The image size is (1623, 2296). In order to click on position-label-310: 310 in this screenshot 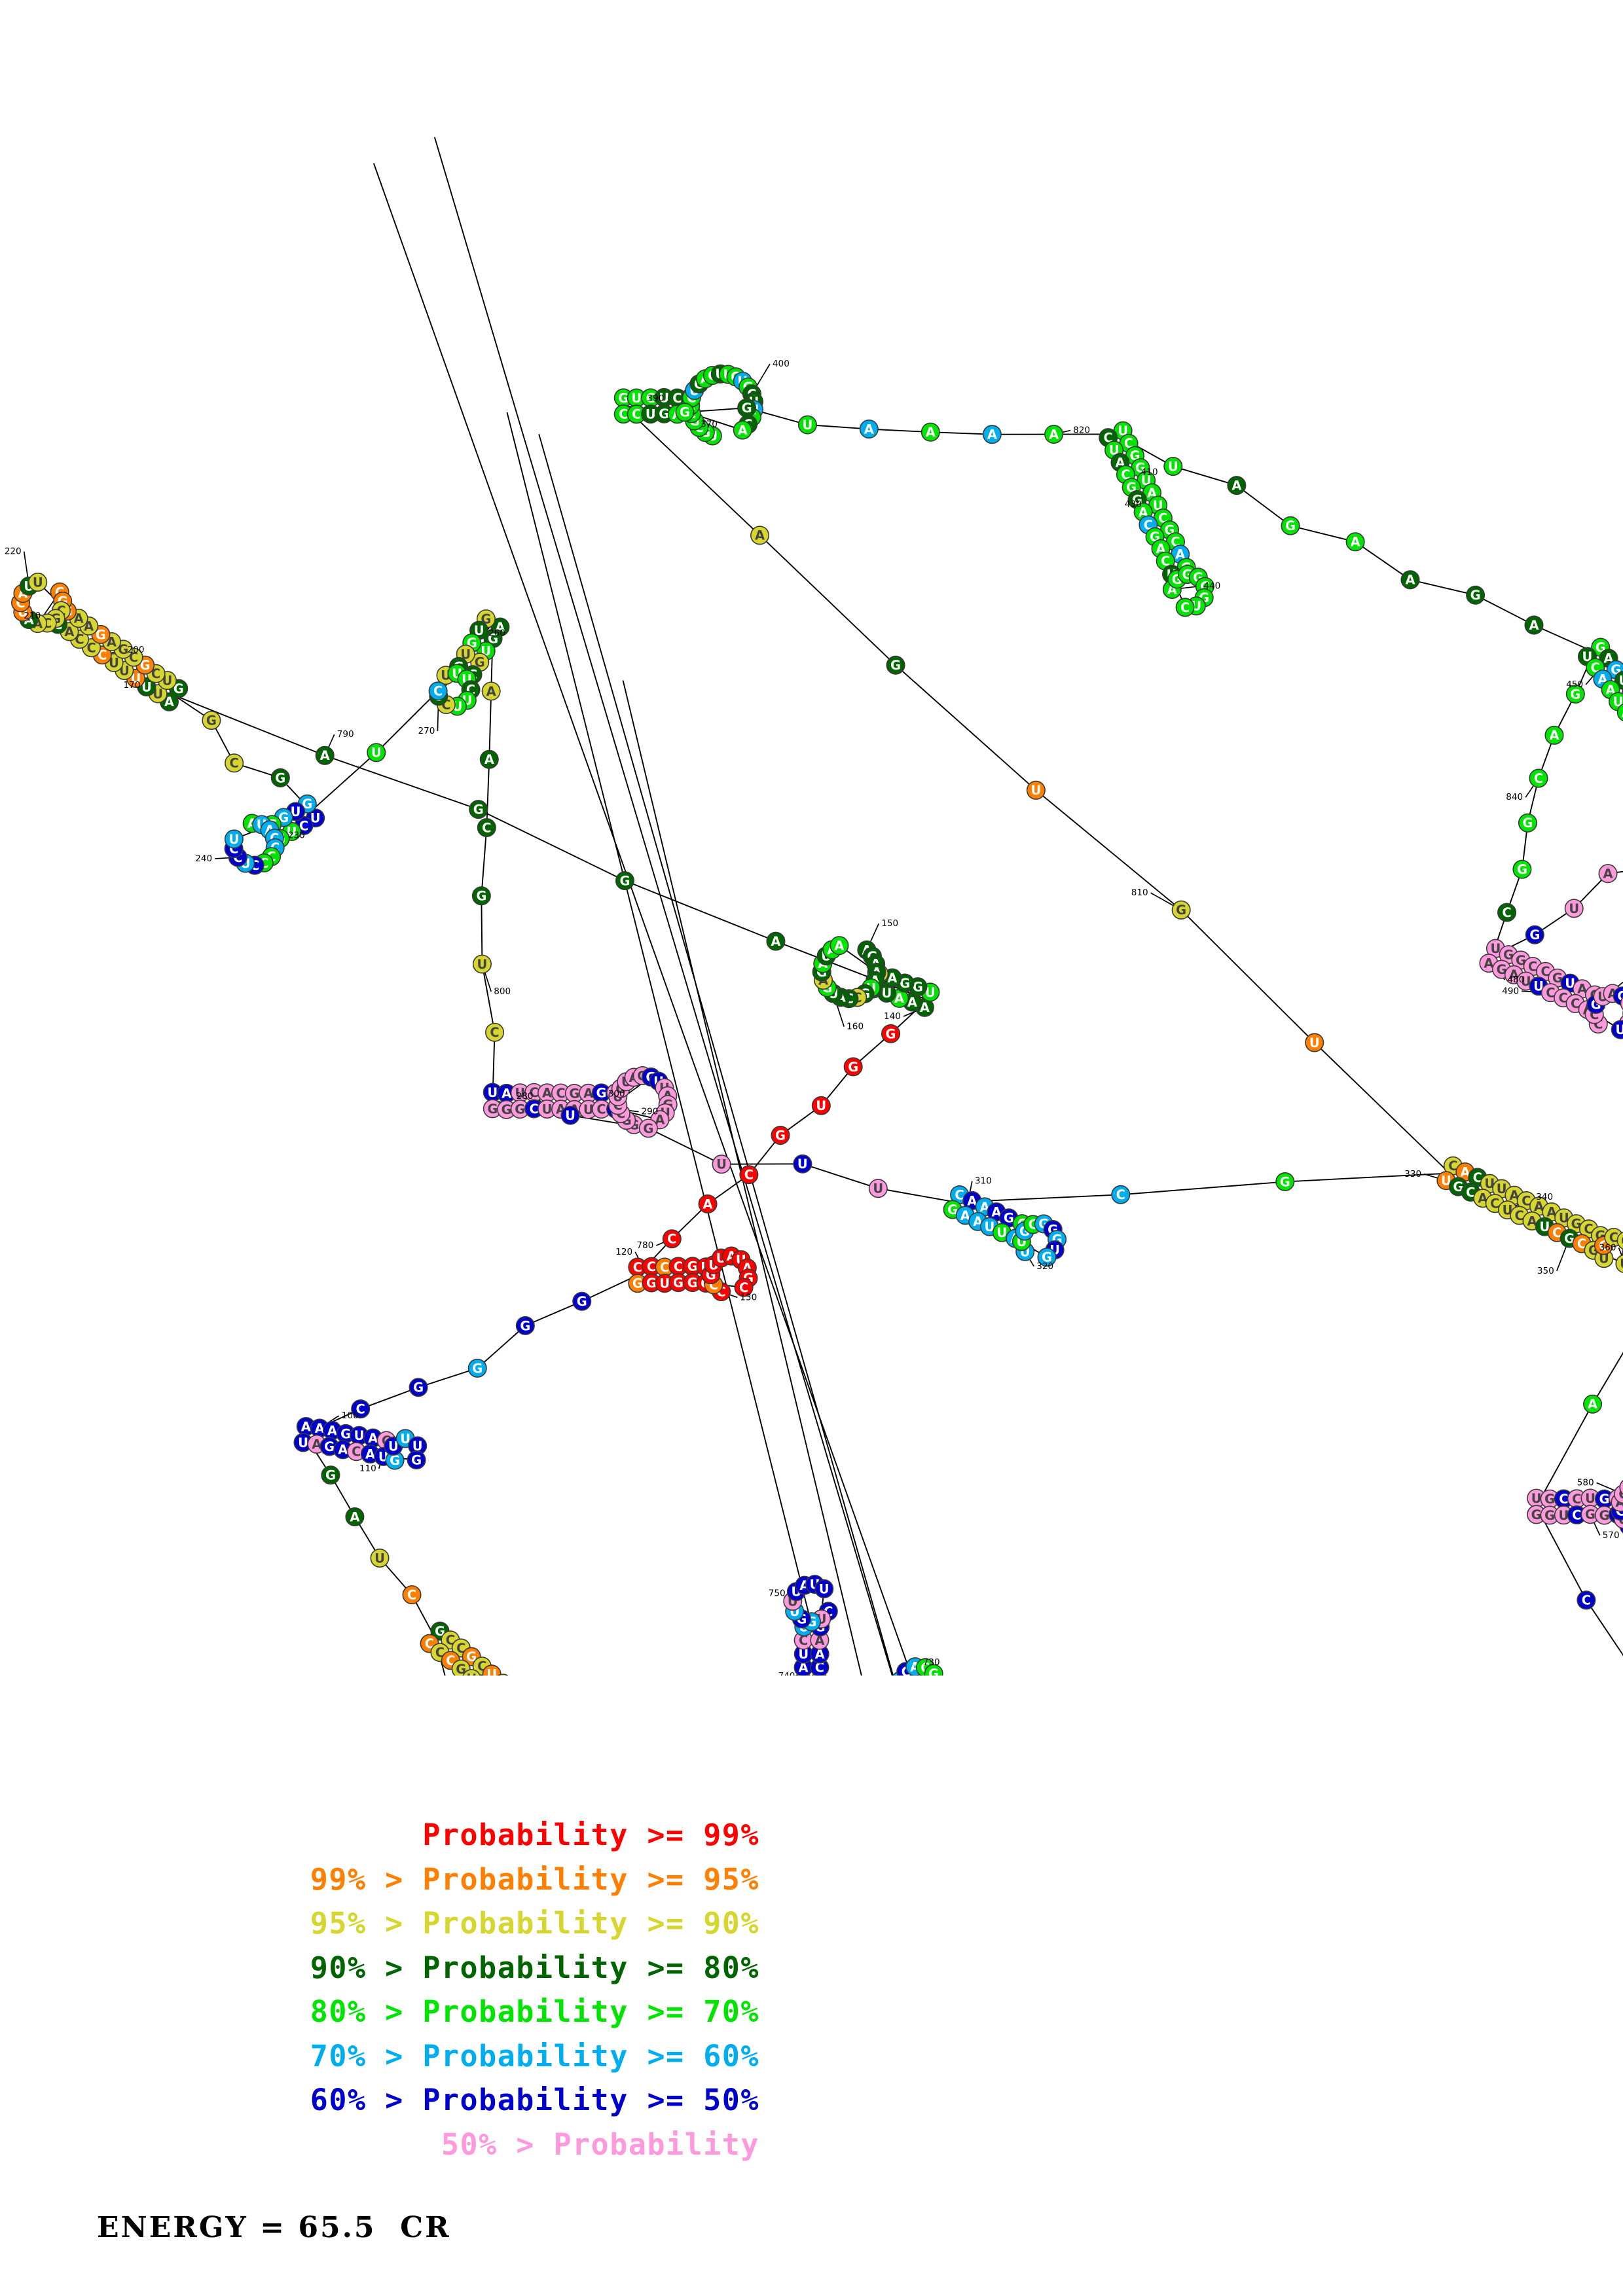, I will do `click(983, 1181)`.